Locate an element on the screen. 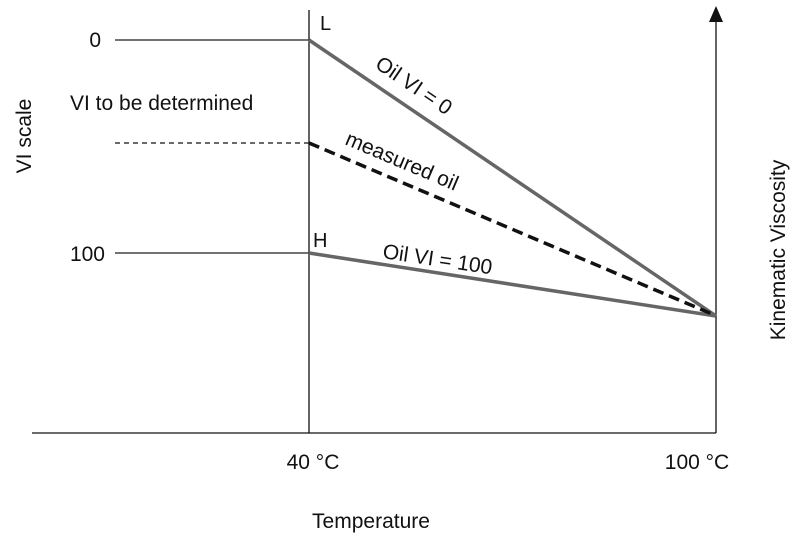 This screenshot has width=800, height=544. point-l-label: L is located at coordinates (325, 24).